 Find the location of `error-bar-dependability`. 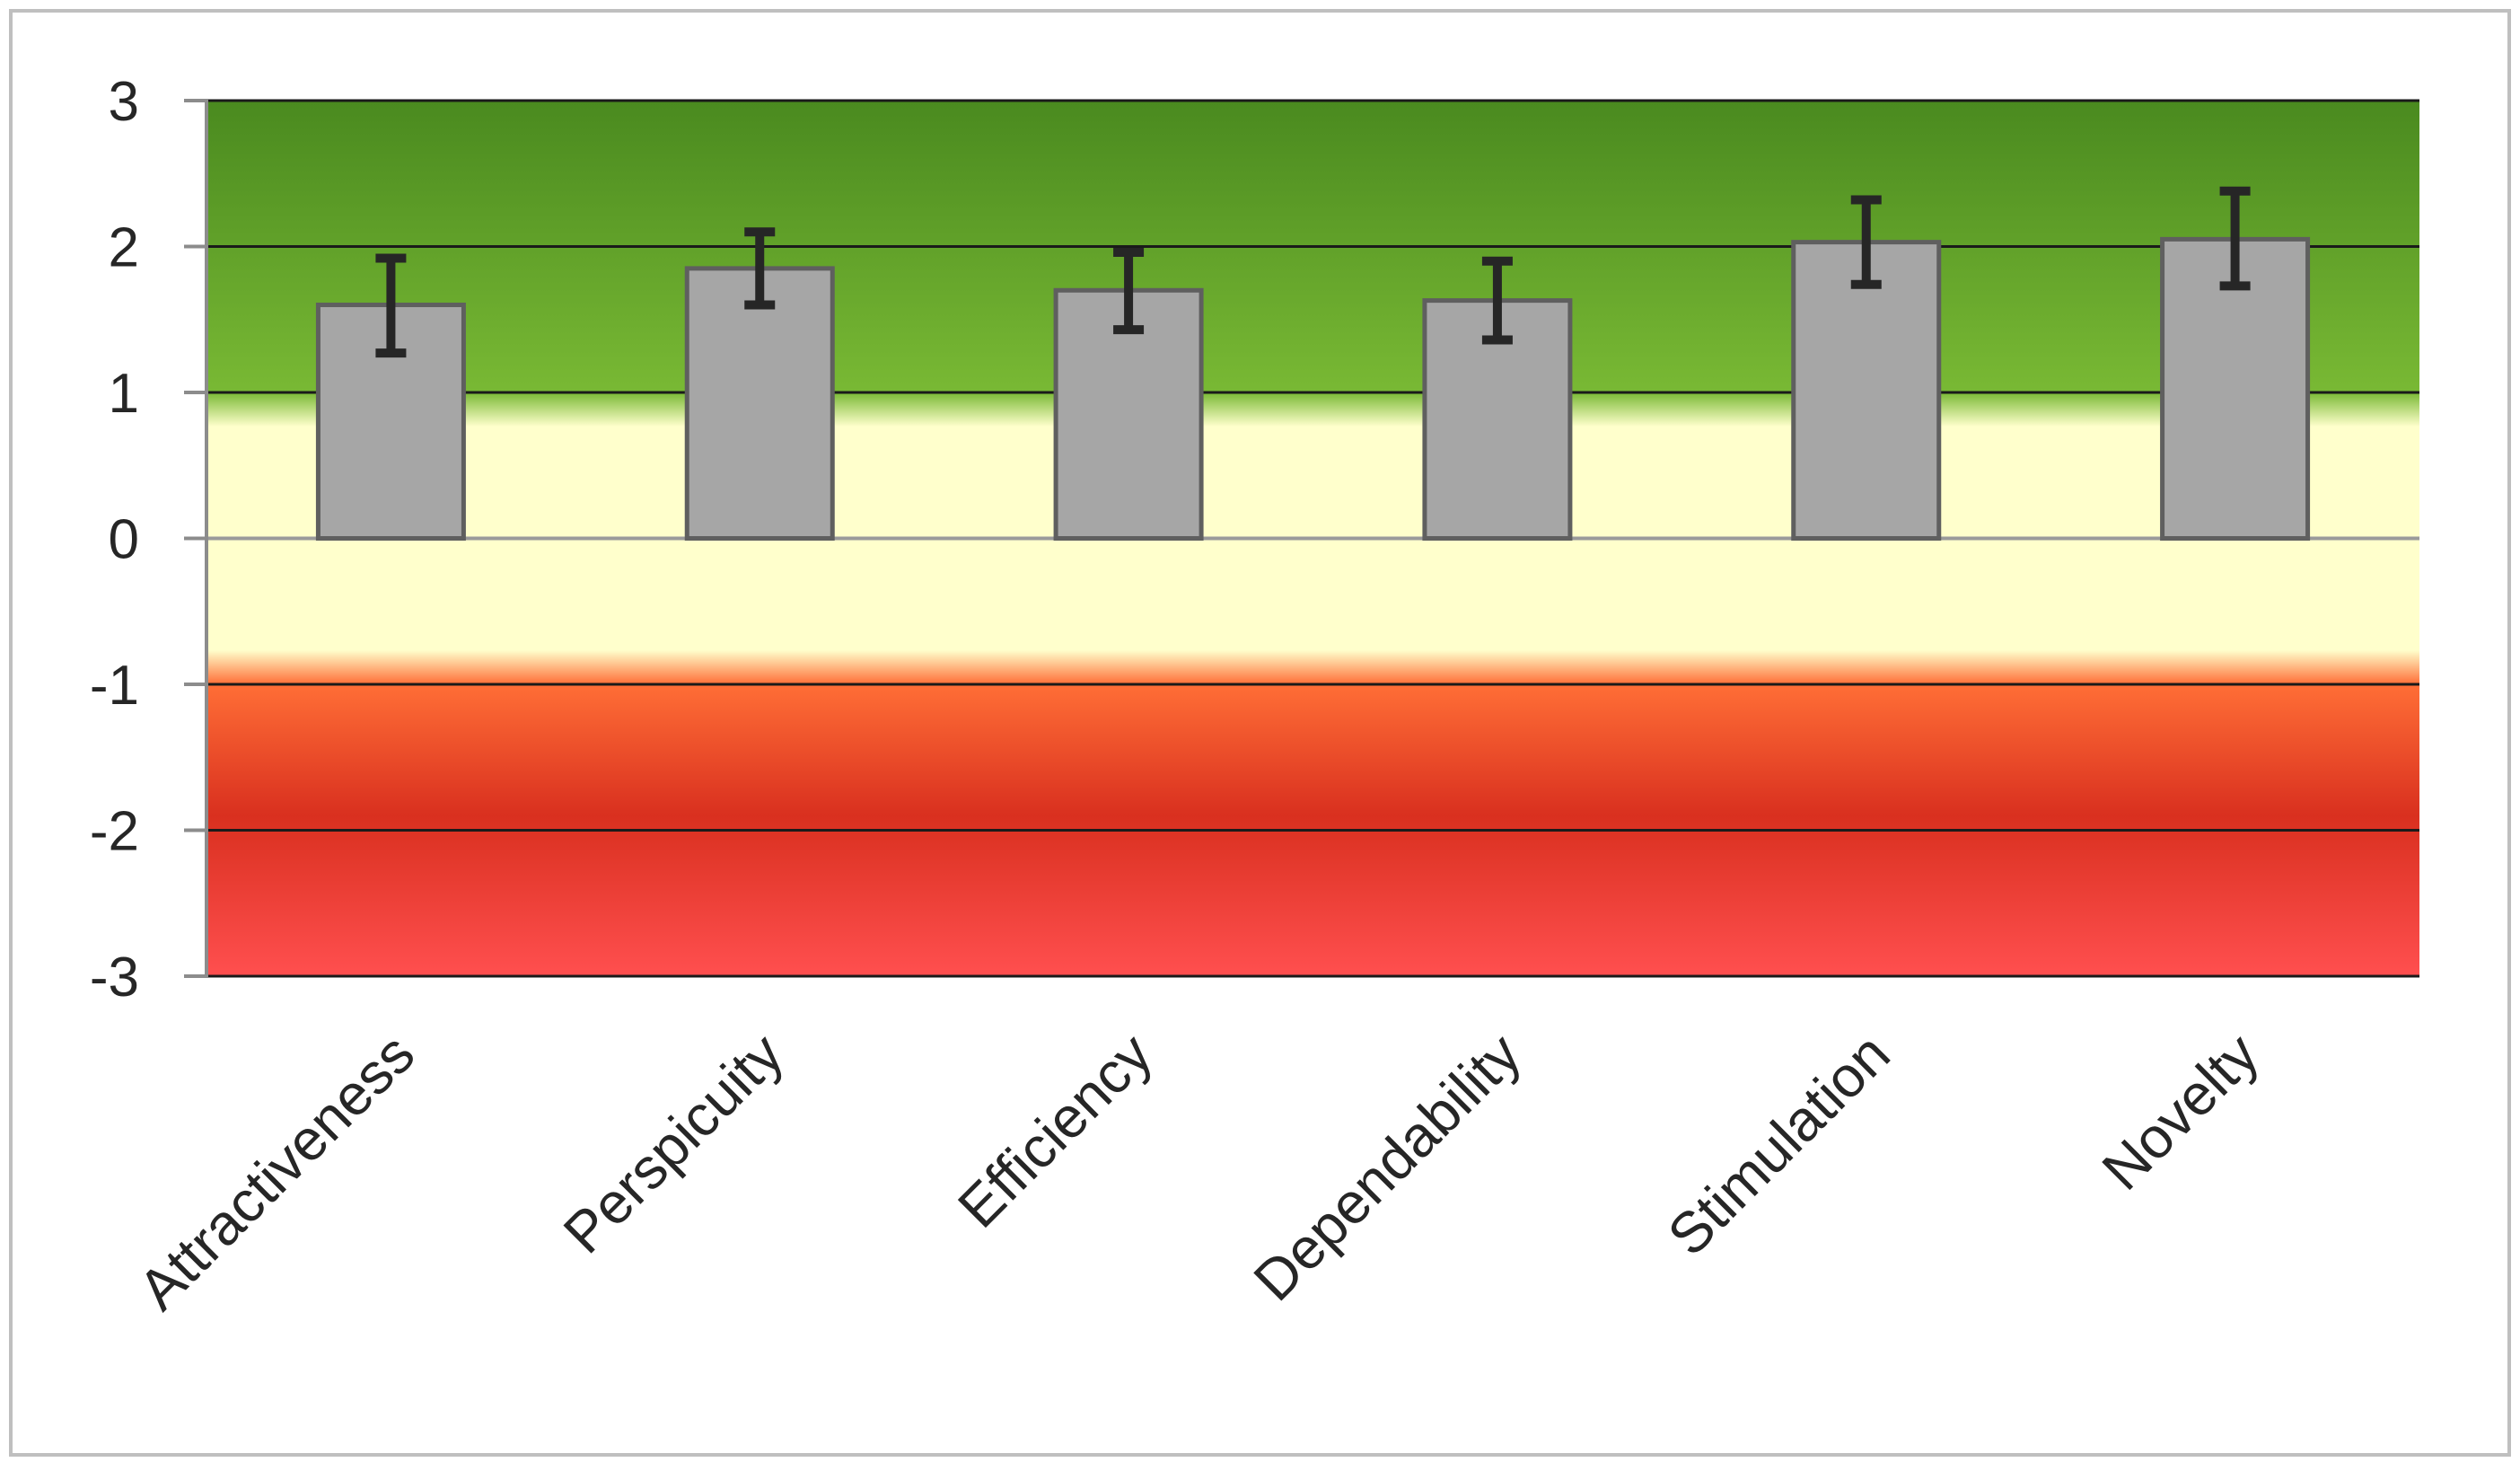

error-bar-dependability is located at coordinates (1497, 300).